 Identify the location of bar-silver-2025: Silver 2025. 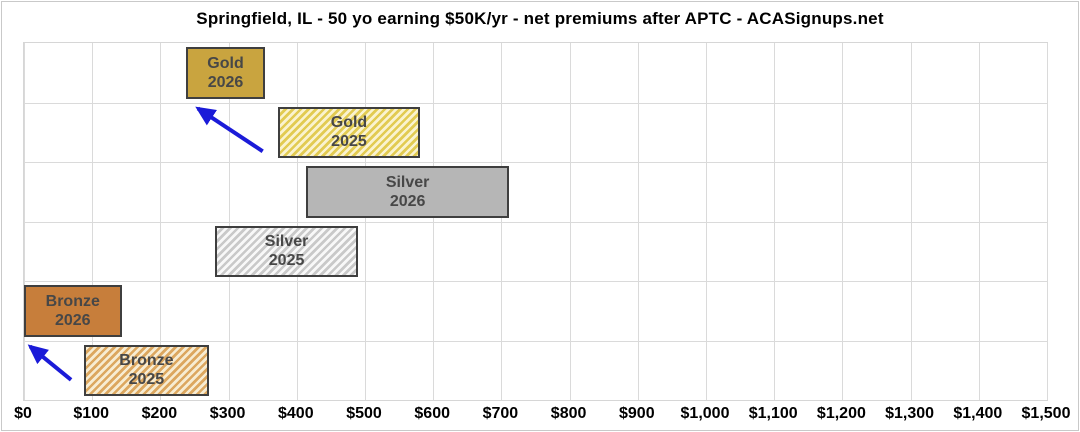
(286, 251).